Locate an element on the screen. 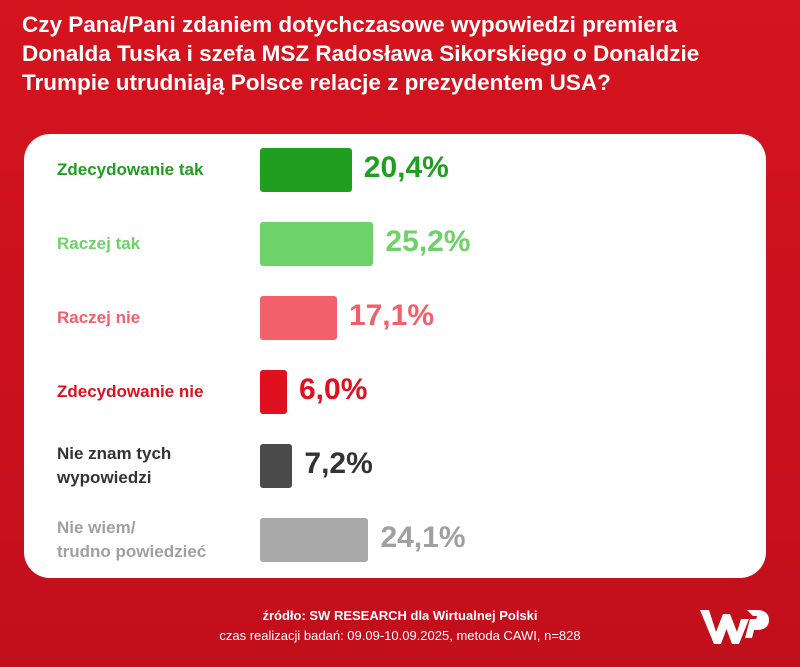 The image size is (800, 667). value-label: 20,4% is located at coordinates (406, 167).